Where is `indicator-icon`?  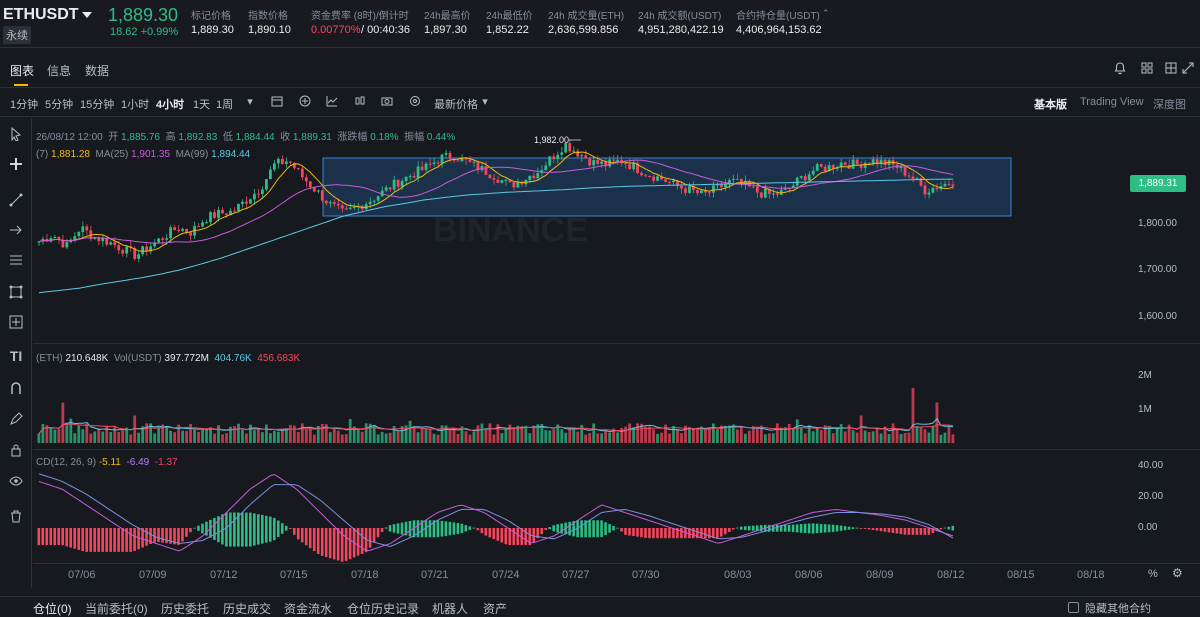
indicator-icon is located at coordinates (332, 102).